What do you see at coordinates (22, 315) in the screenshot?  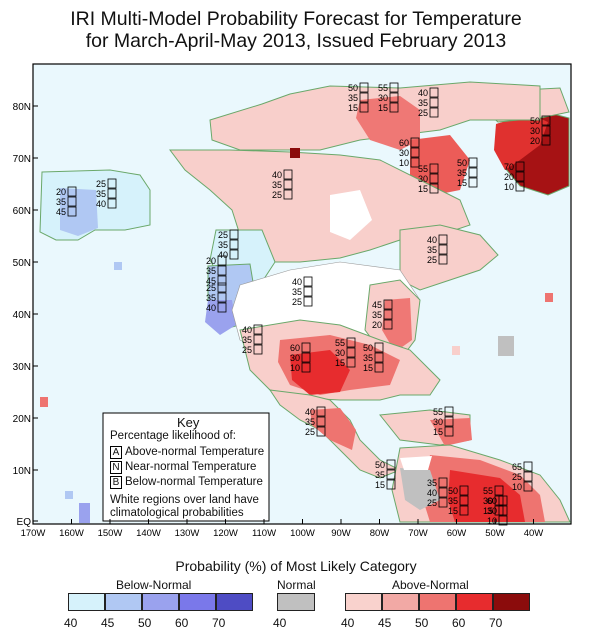 I see `lat-label: 40N` at bounding box center [22, 315].